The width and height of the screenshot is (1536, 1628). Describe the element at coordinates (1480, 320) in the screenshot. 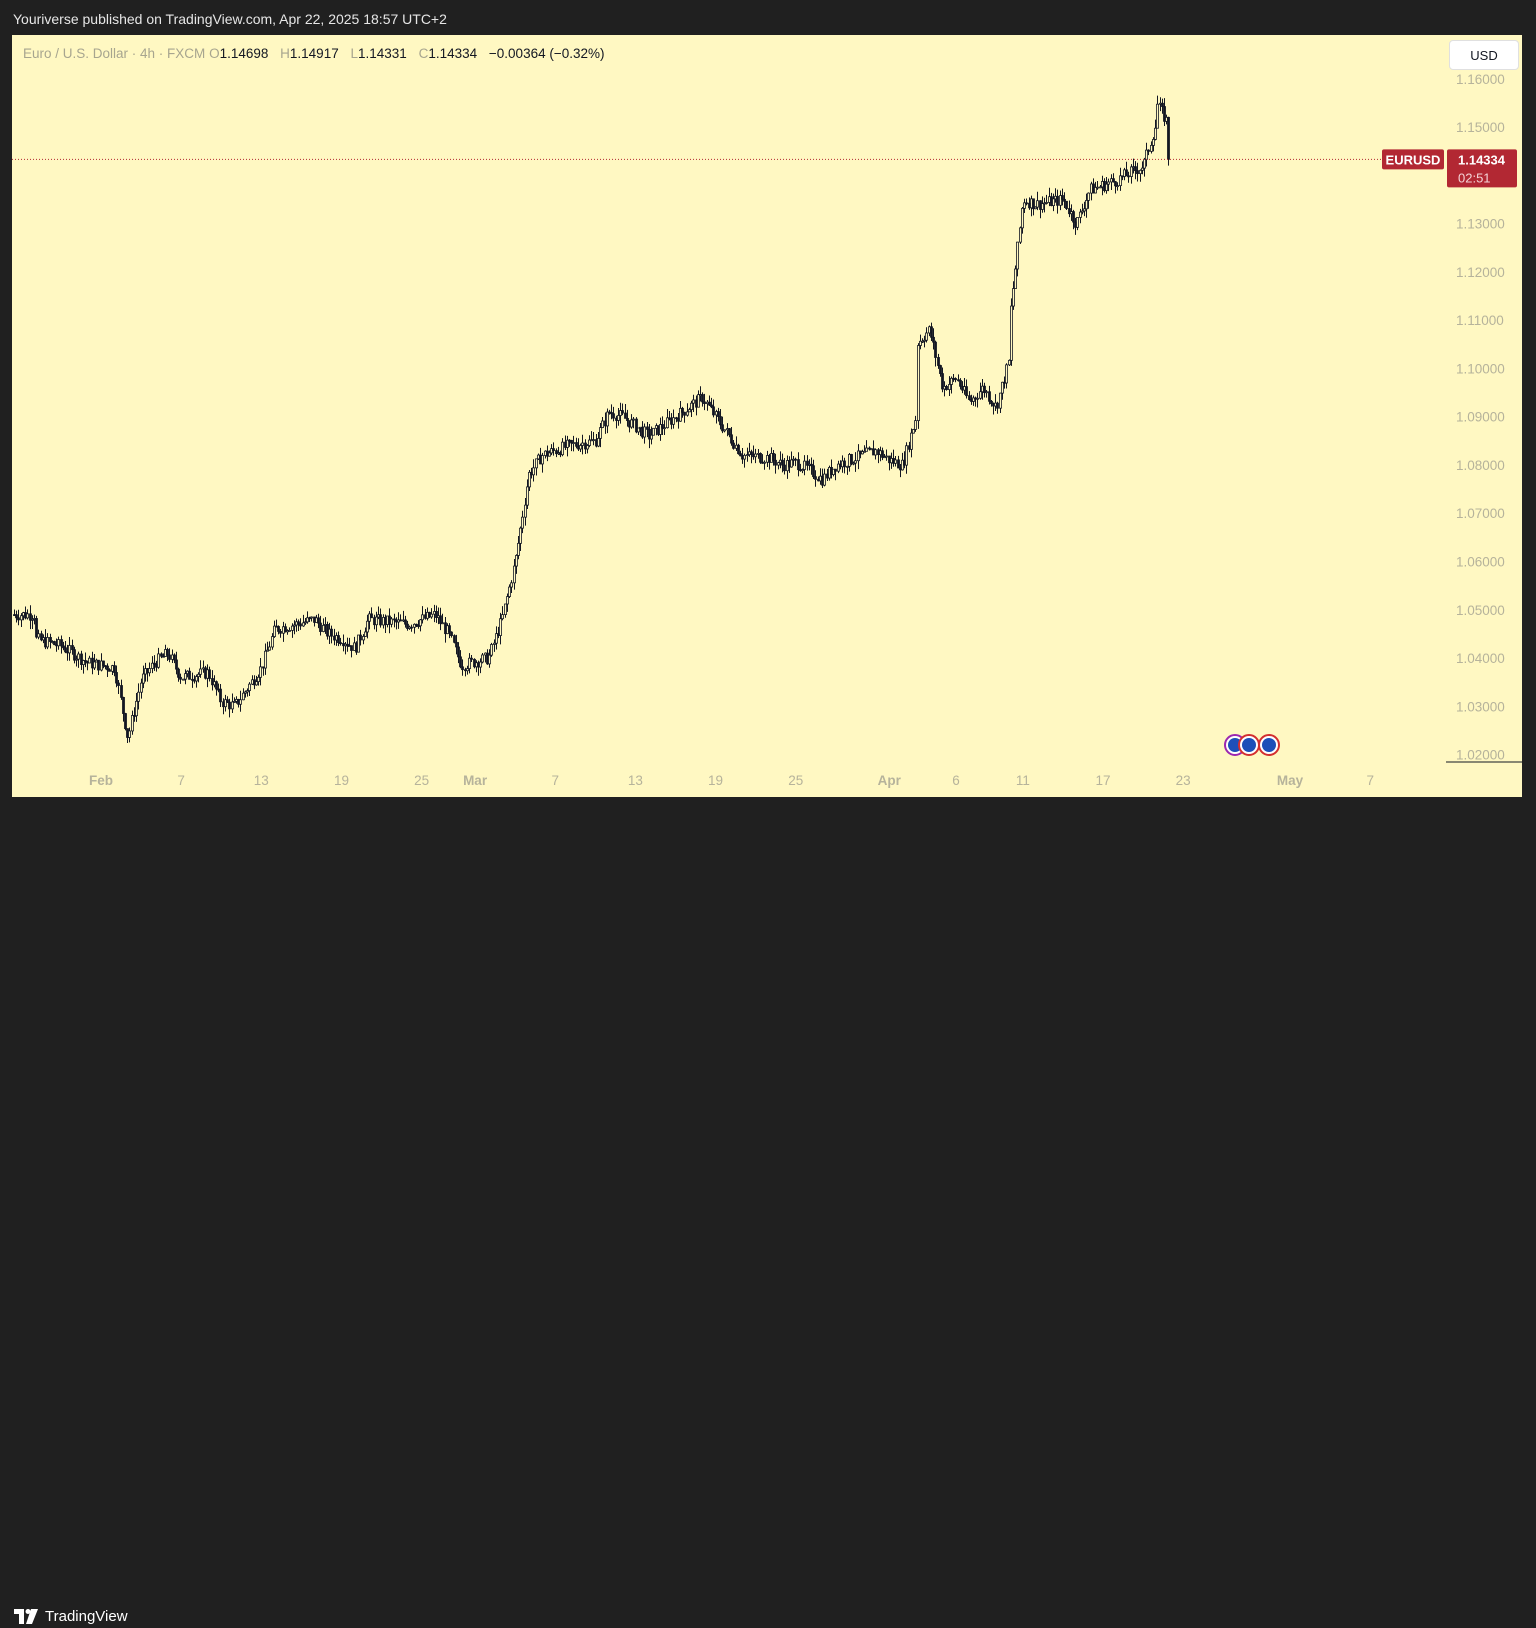

I see `price-tick-label: 1.11000` at that location.